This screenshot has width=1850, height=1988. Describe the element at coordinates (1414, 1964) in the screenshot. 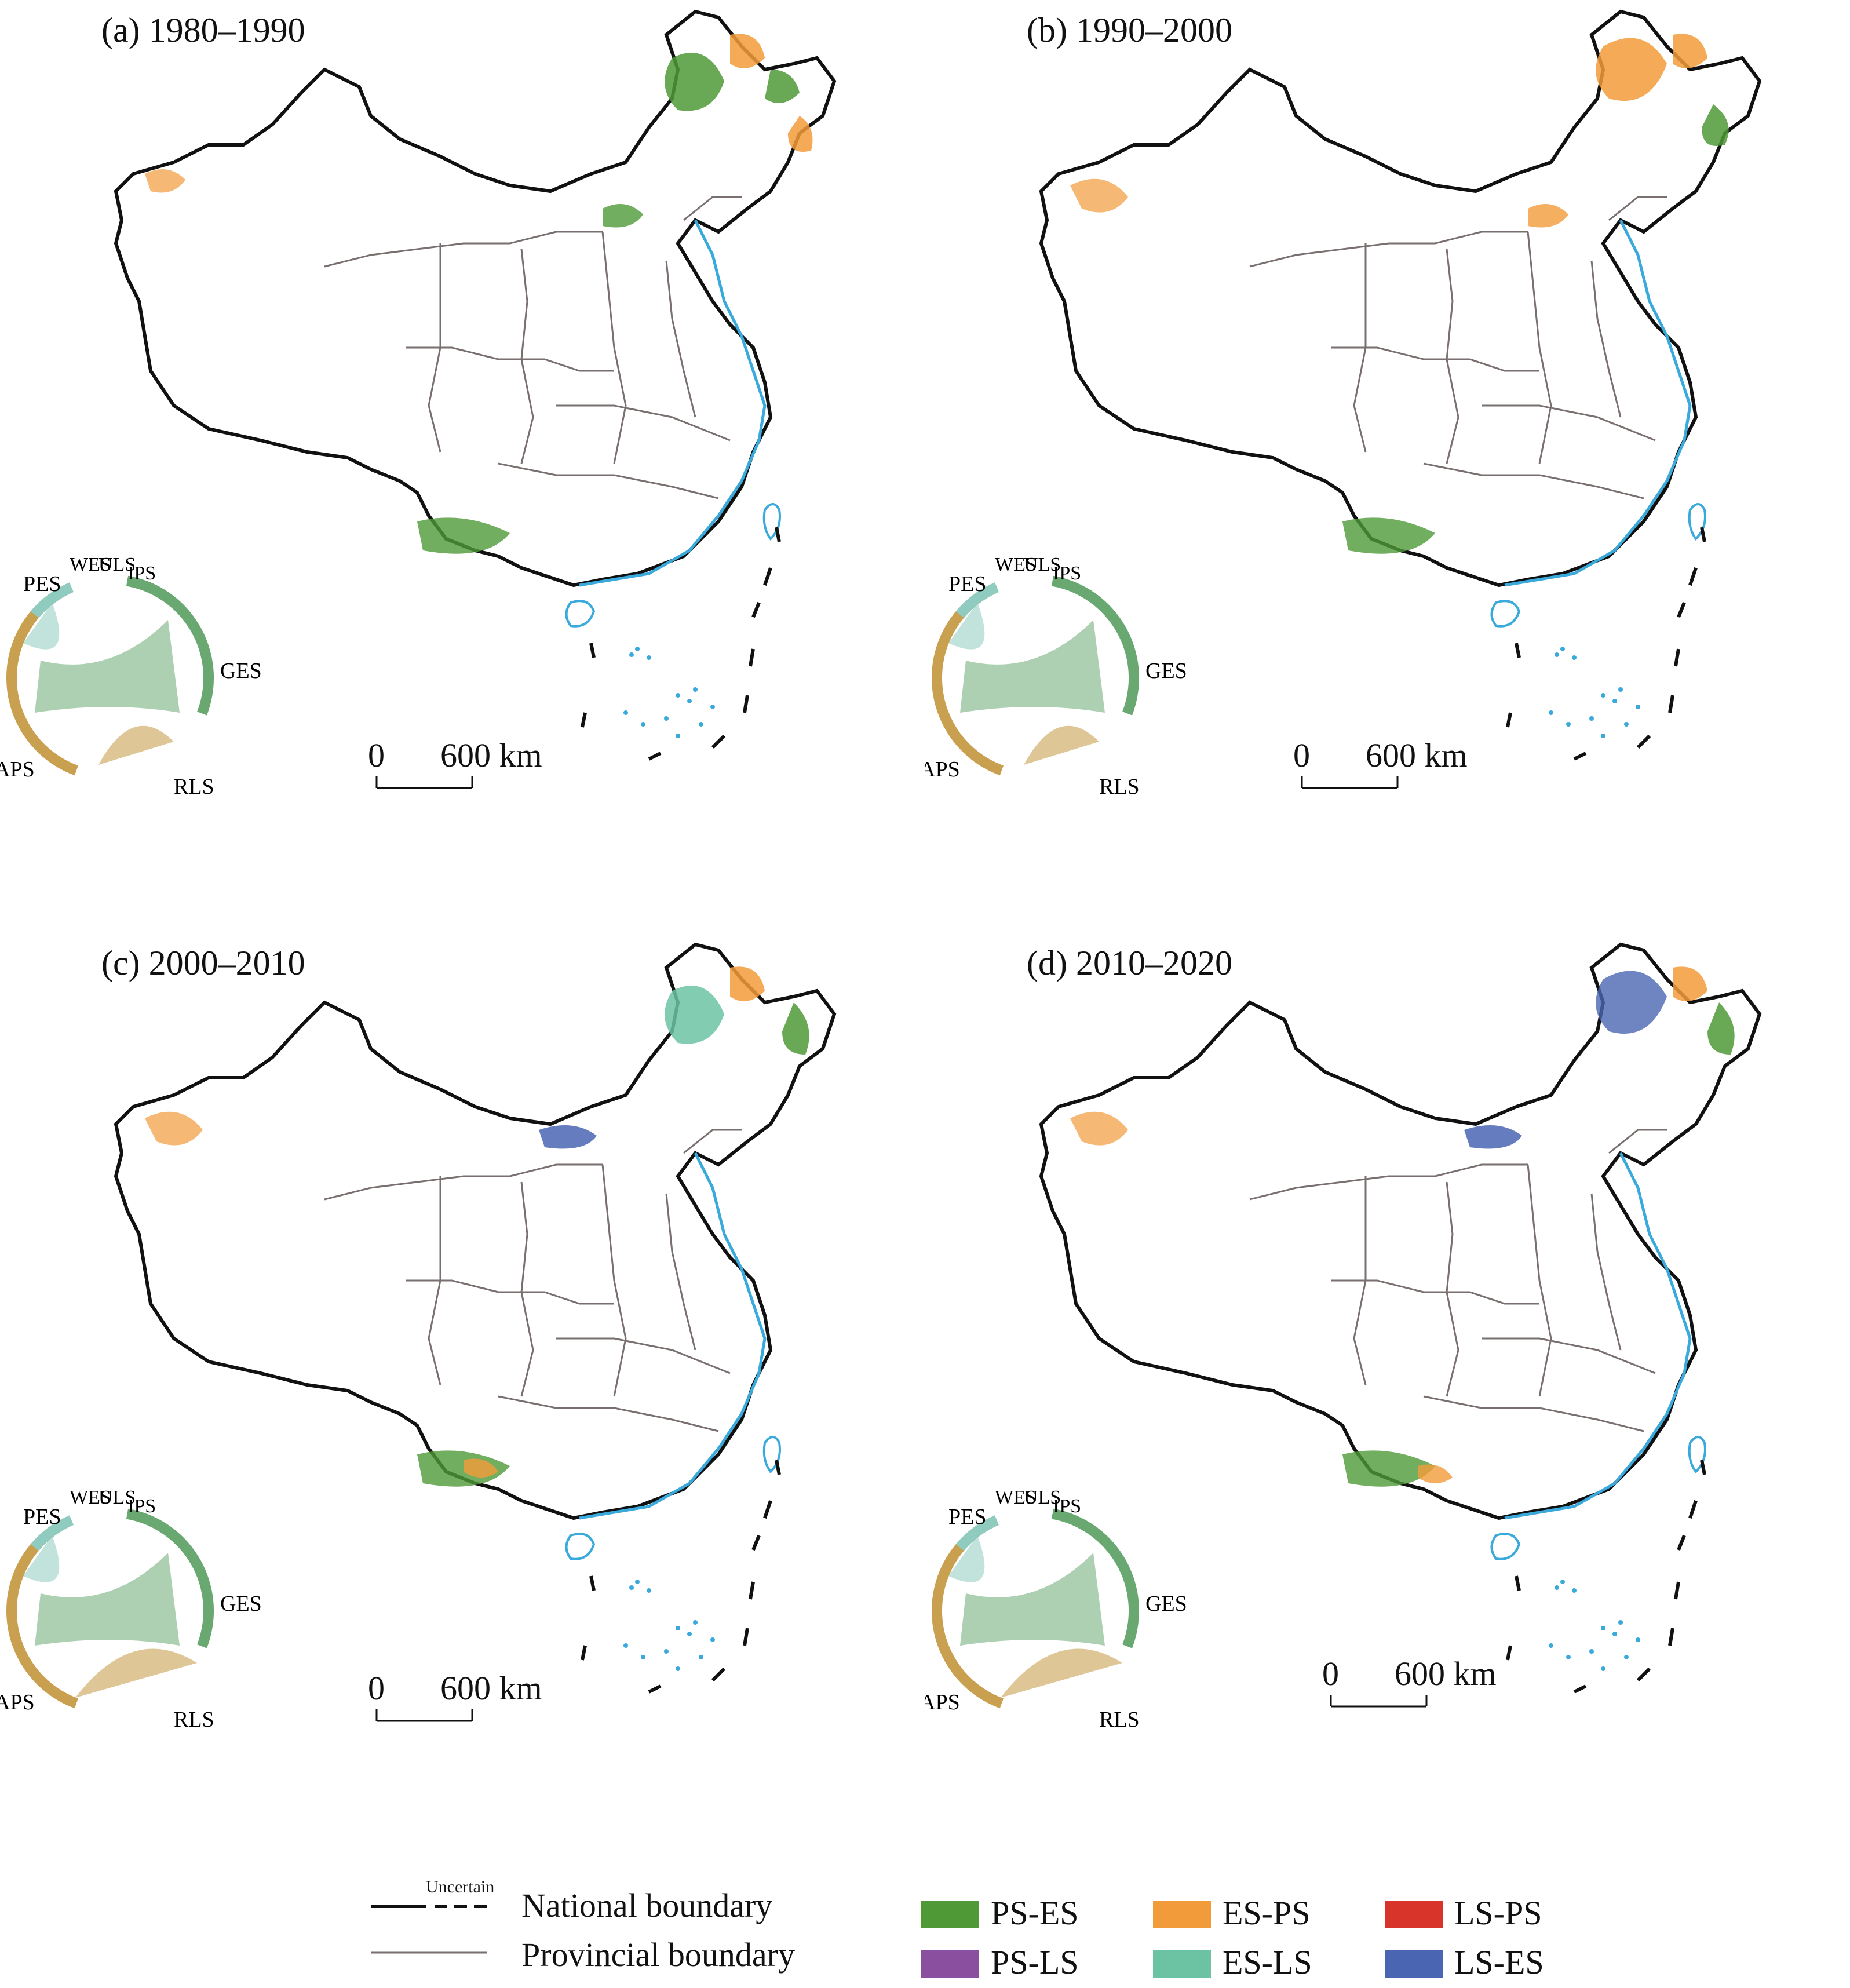

I see `legend-swatch-ls-es` at that location.